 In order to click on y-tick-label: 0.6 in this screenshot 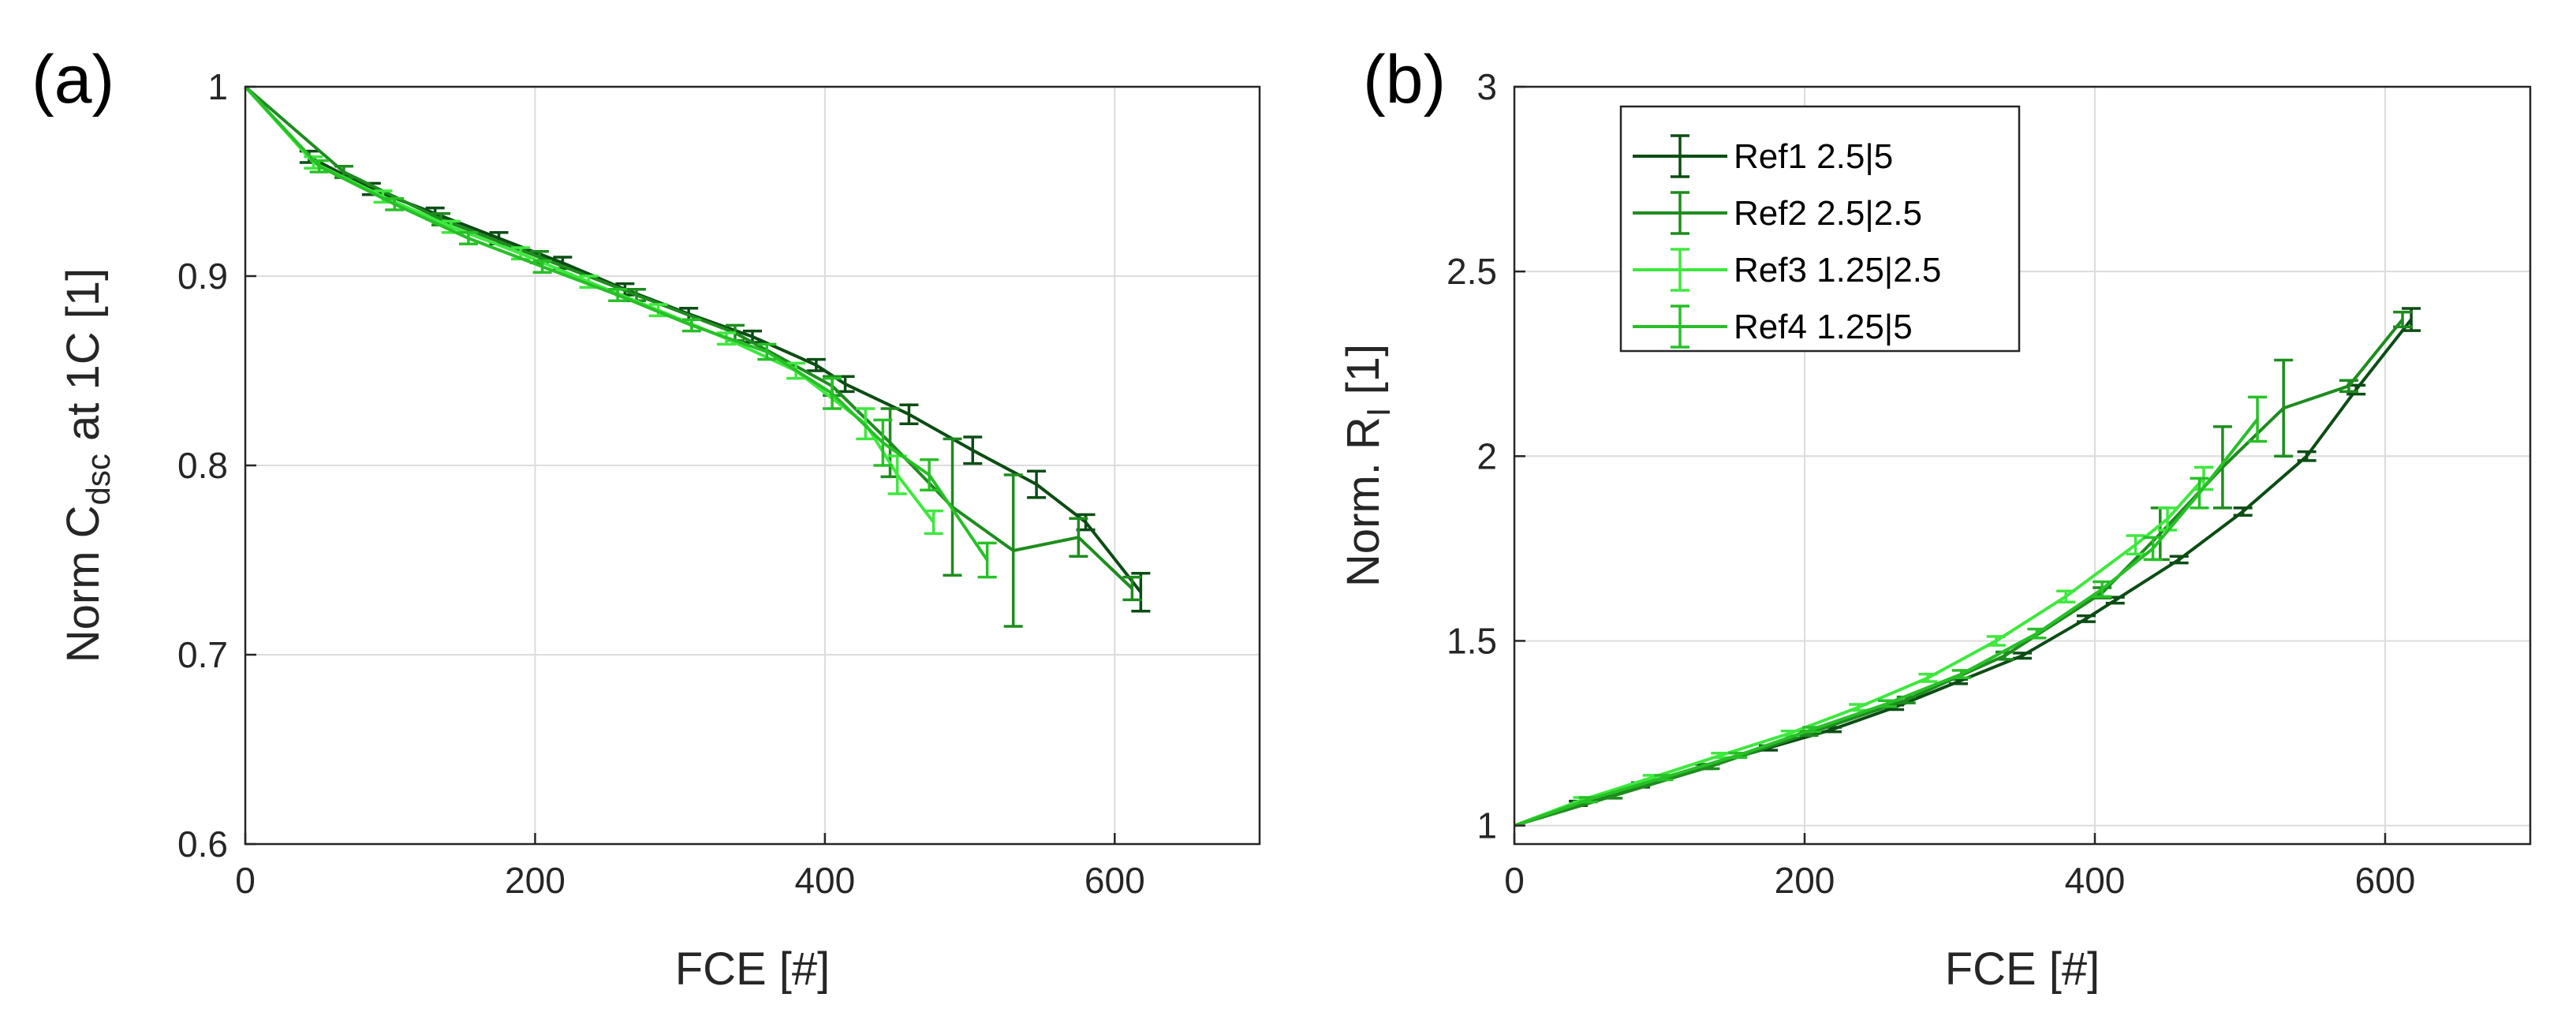, I will do `click(202, 844)`.